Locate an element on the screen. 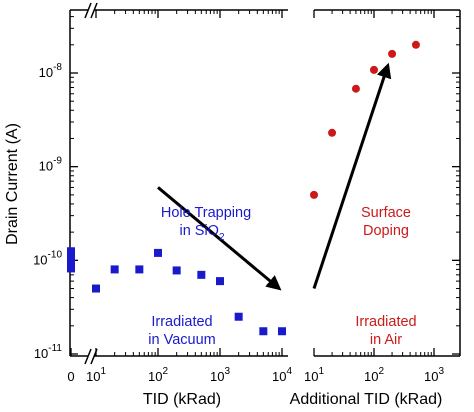 This screenshot has height=412, width=474. y-axis-label: Drain Current (A) is located at coordinates (12, 184).